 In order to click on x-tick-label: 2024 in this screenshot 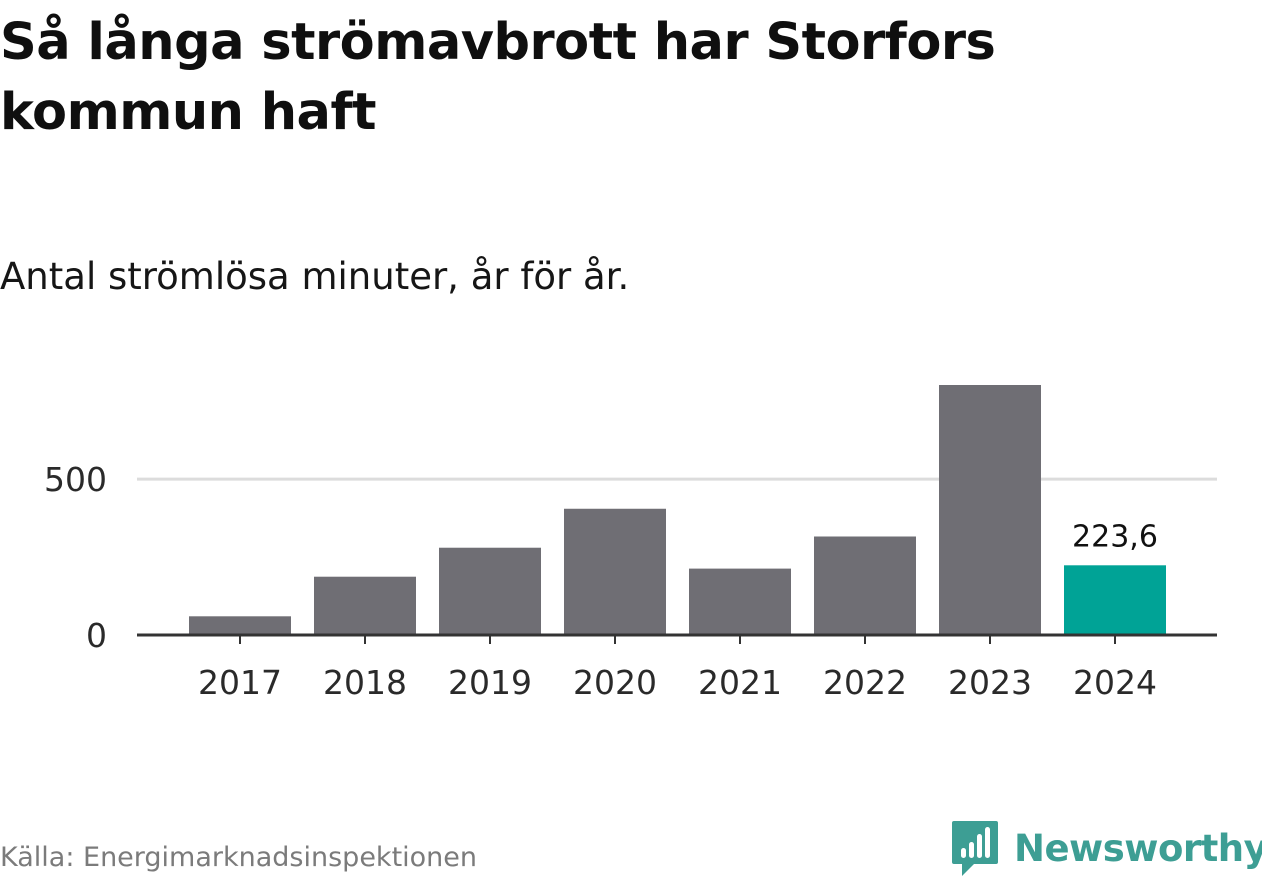, I will do `click(1115, 682)`.